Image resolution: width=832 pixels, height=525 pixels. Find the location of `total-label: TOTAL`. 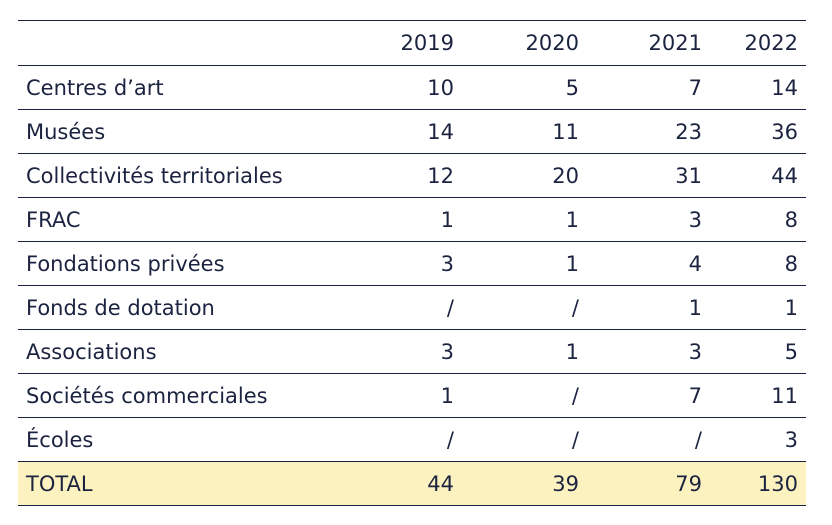

total-label: TOTAL is located at coordinates (179, 483).